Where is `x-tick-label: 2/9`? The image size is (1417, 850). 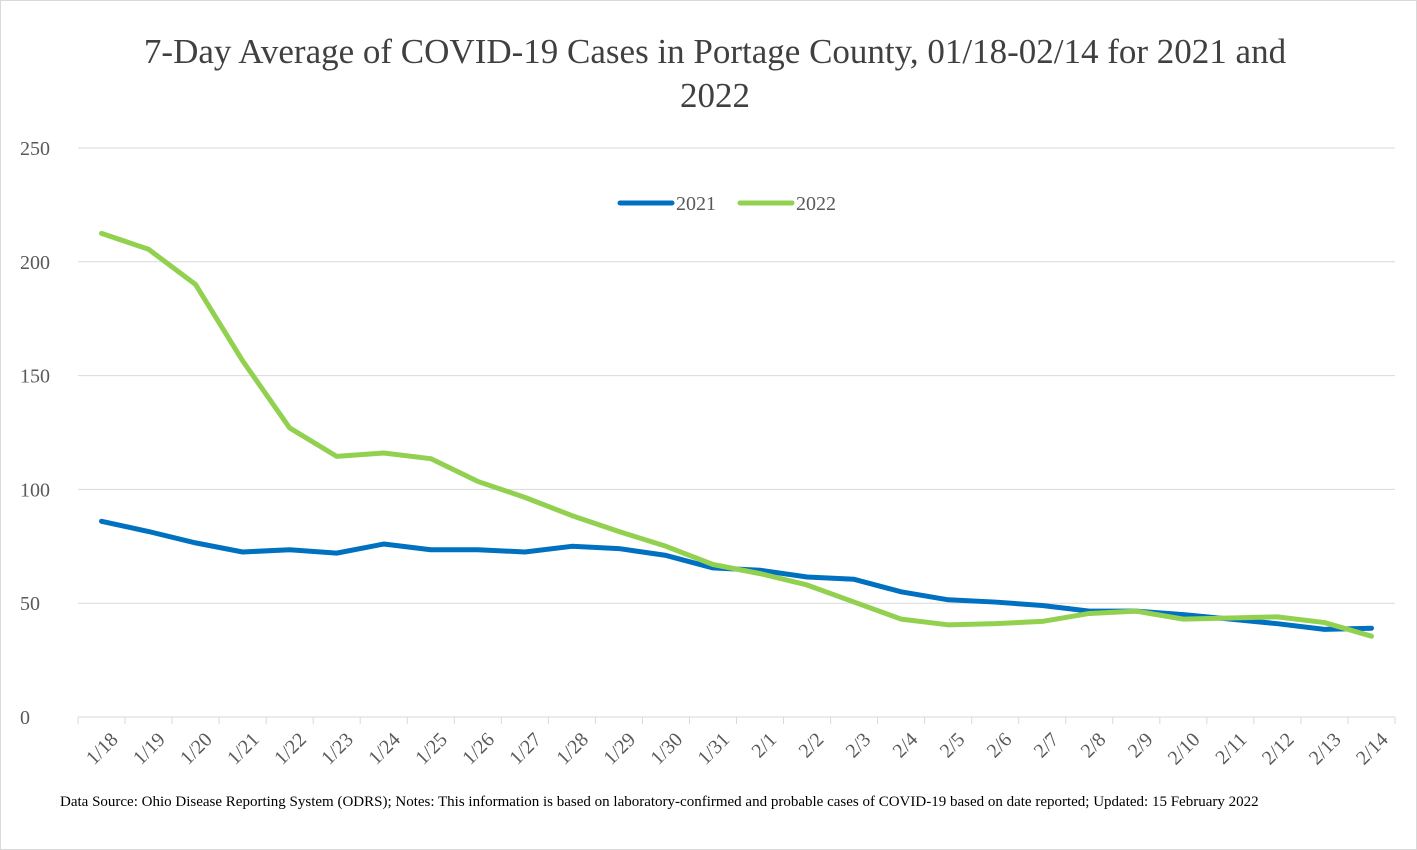
x-tick-label: 2/9 is located at coordinates (1141, 746).